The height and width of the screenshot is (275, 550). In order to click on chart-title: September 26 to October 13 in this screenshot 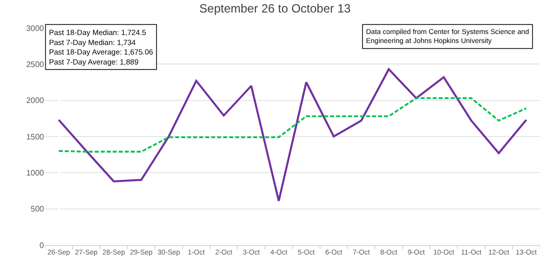, I will do `click(275, 9)`.